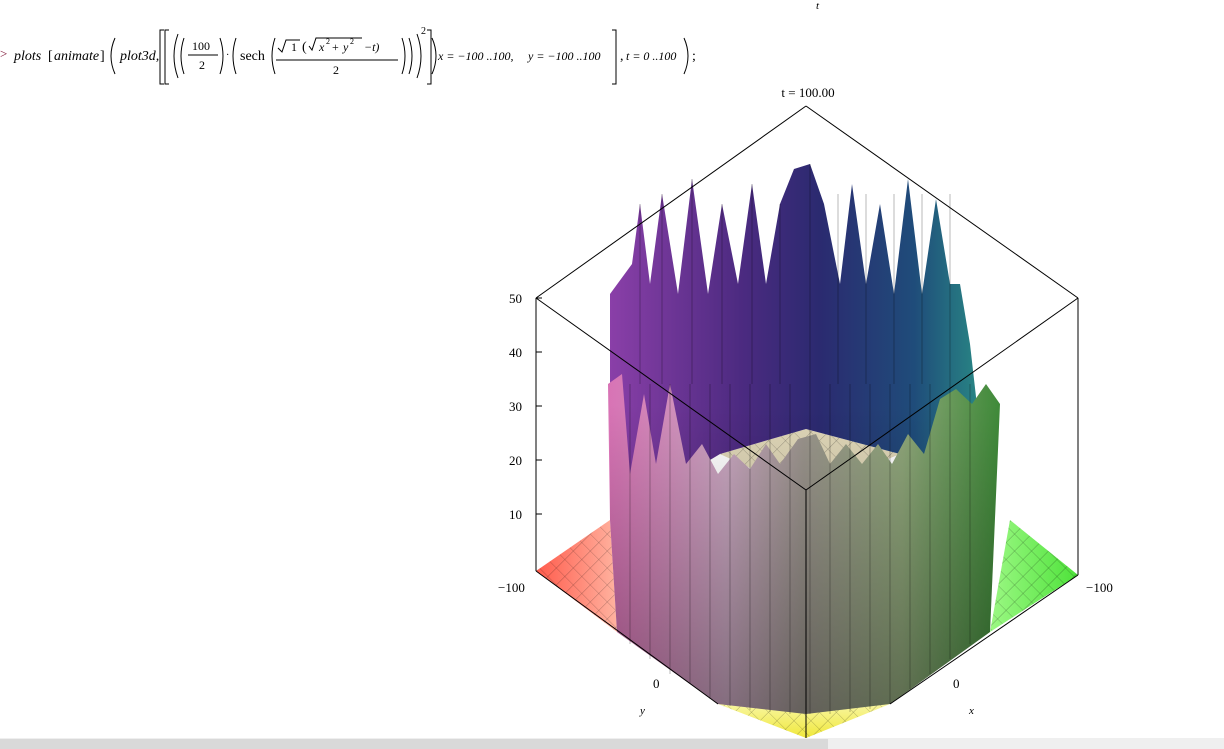 The image size is (1224, 749). What do you see at coordinates (511, 587) in the screenshot?
I see `y-axis-min-label: −100` at bounding box center [511, 587].